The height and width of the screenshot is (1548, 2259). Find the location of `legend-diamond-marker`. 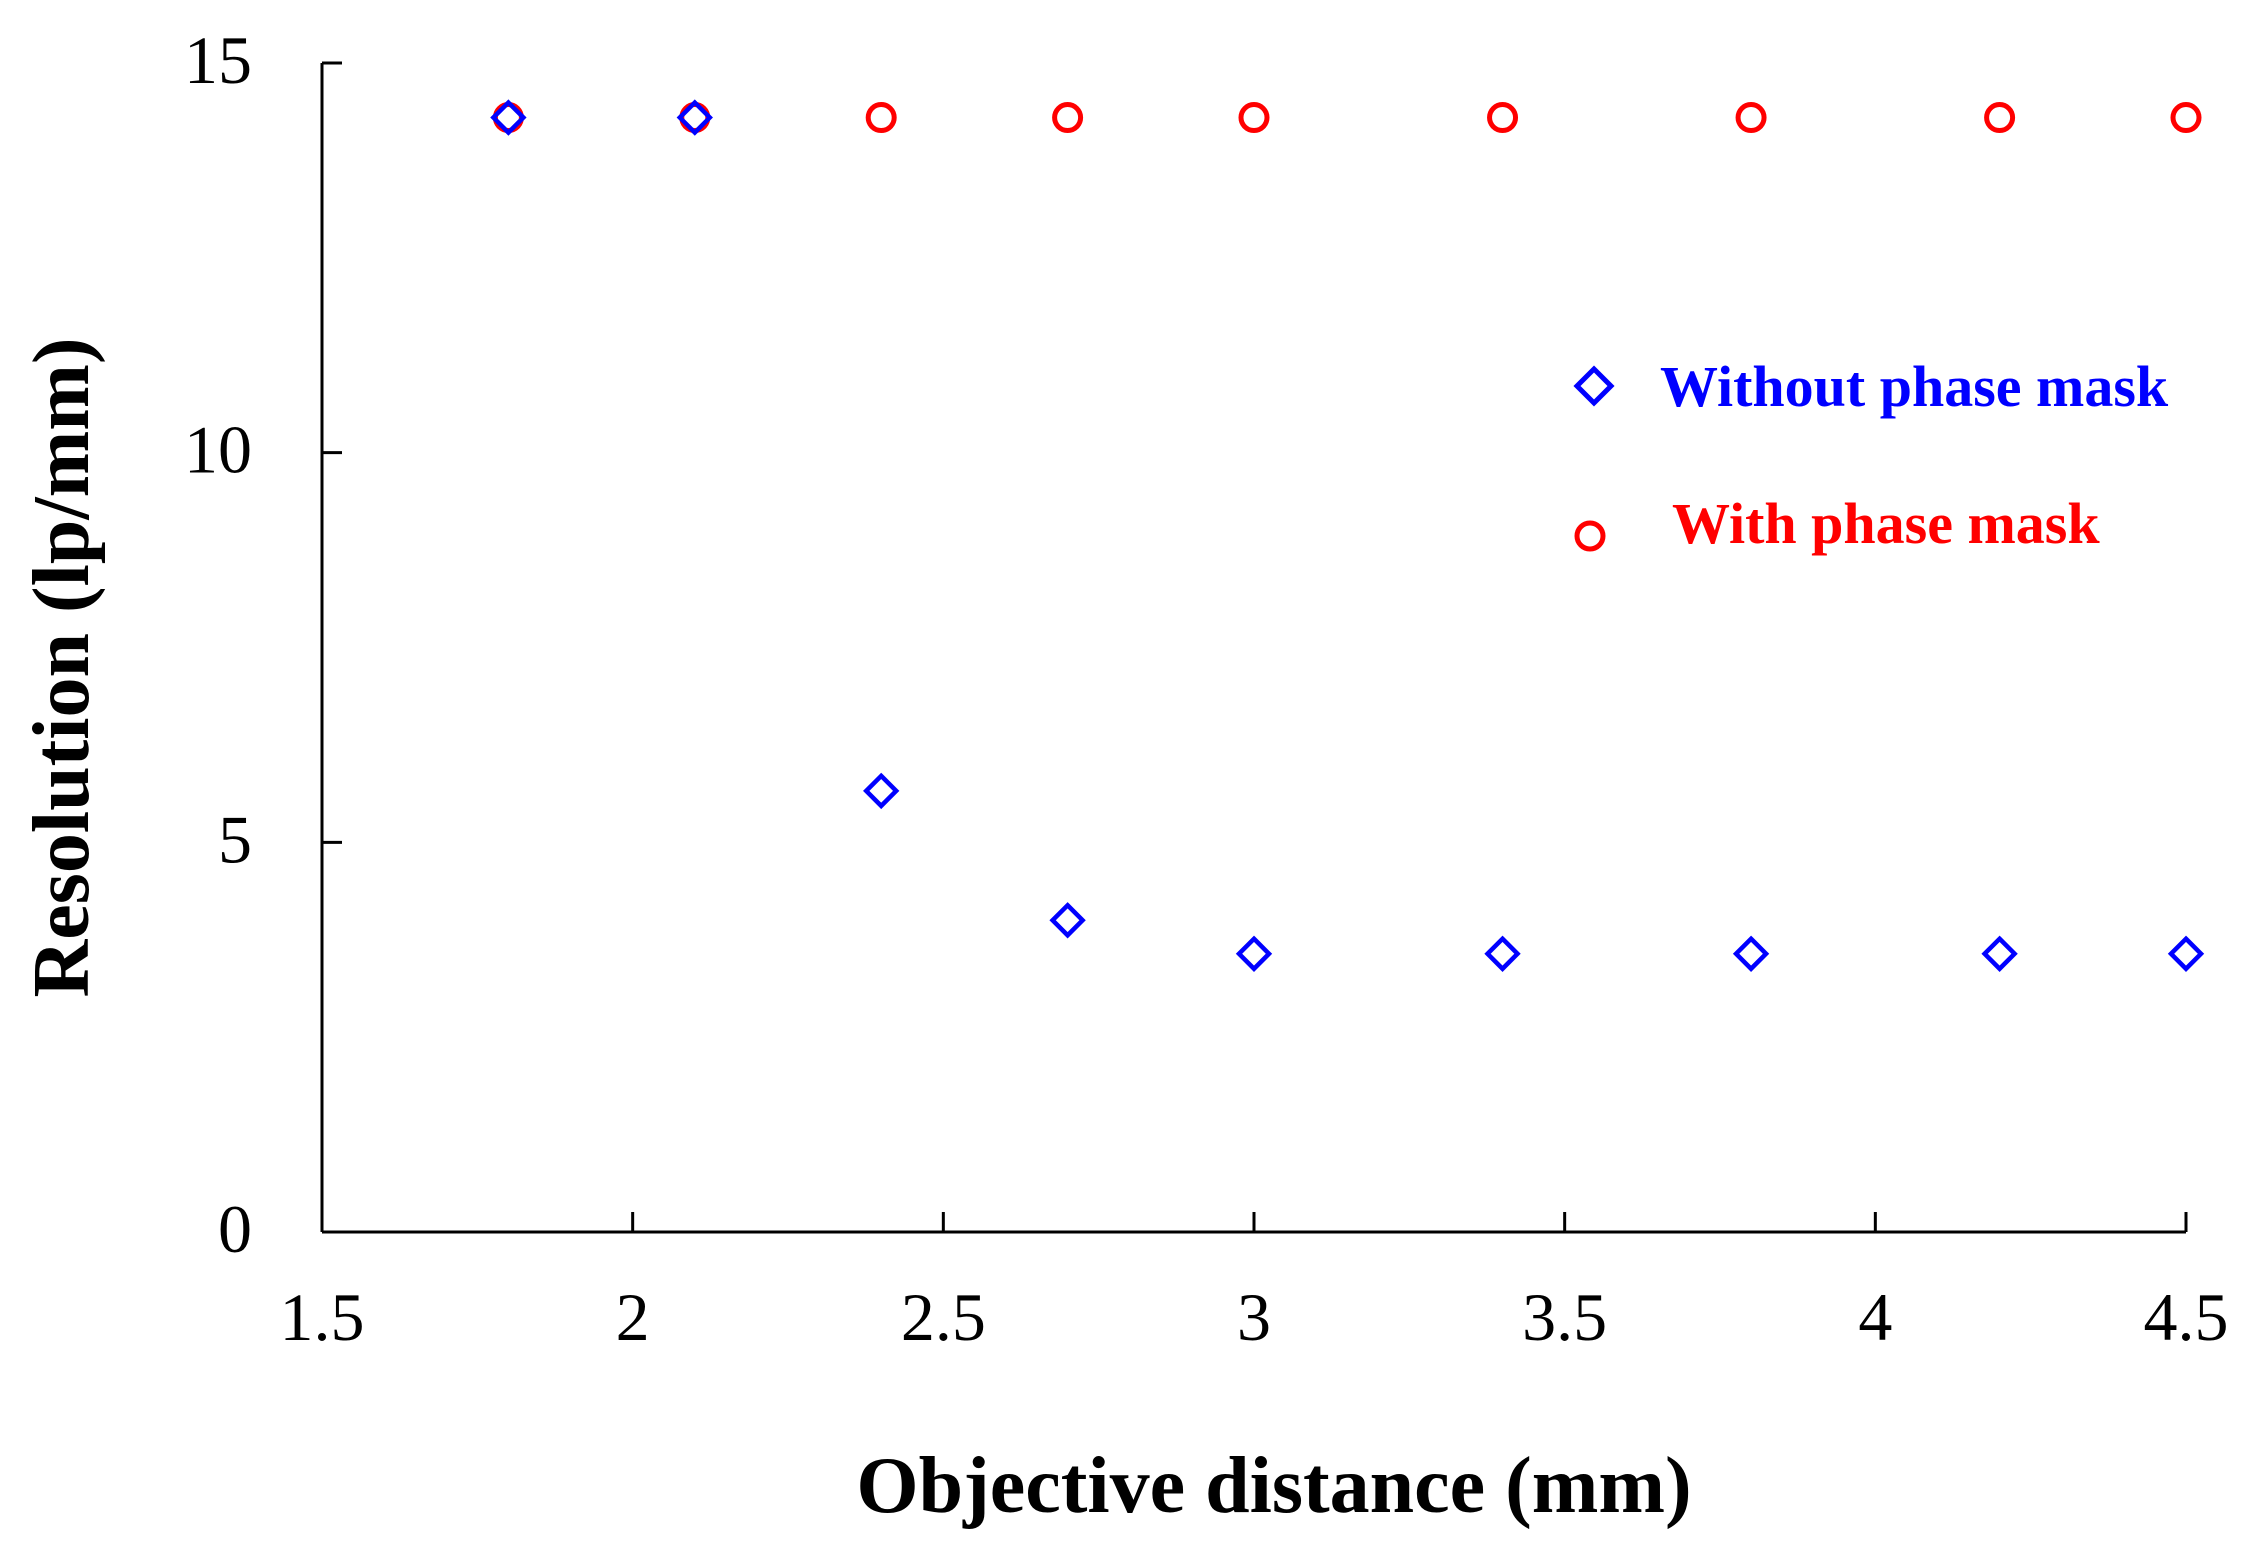

legend-diamond-marker is located at coordinates (1594, 386).